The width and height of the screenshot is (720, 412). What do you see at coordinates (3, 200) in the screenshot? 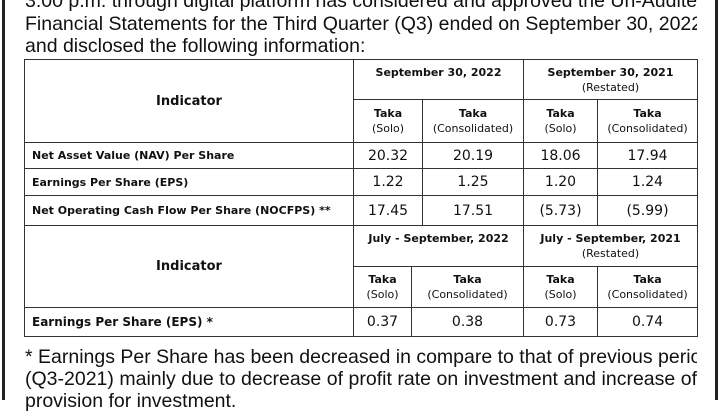
I see `page-border-left` at bounding box center [3, 200].